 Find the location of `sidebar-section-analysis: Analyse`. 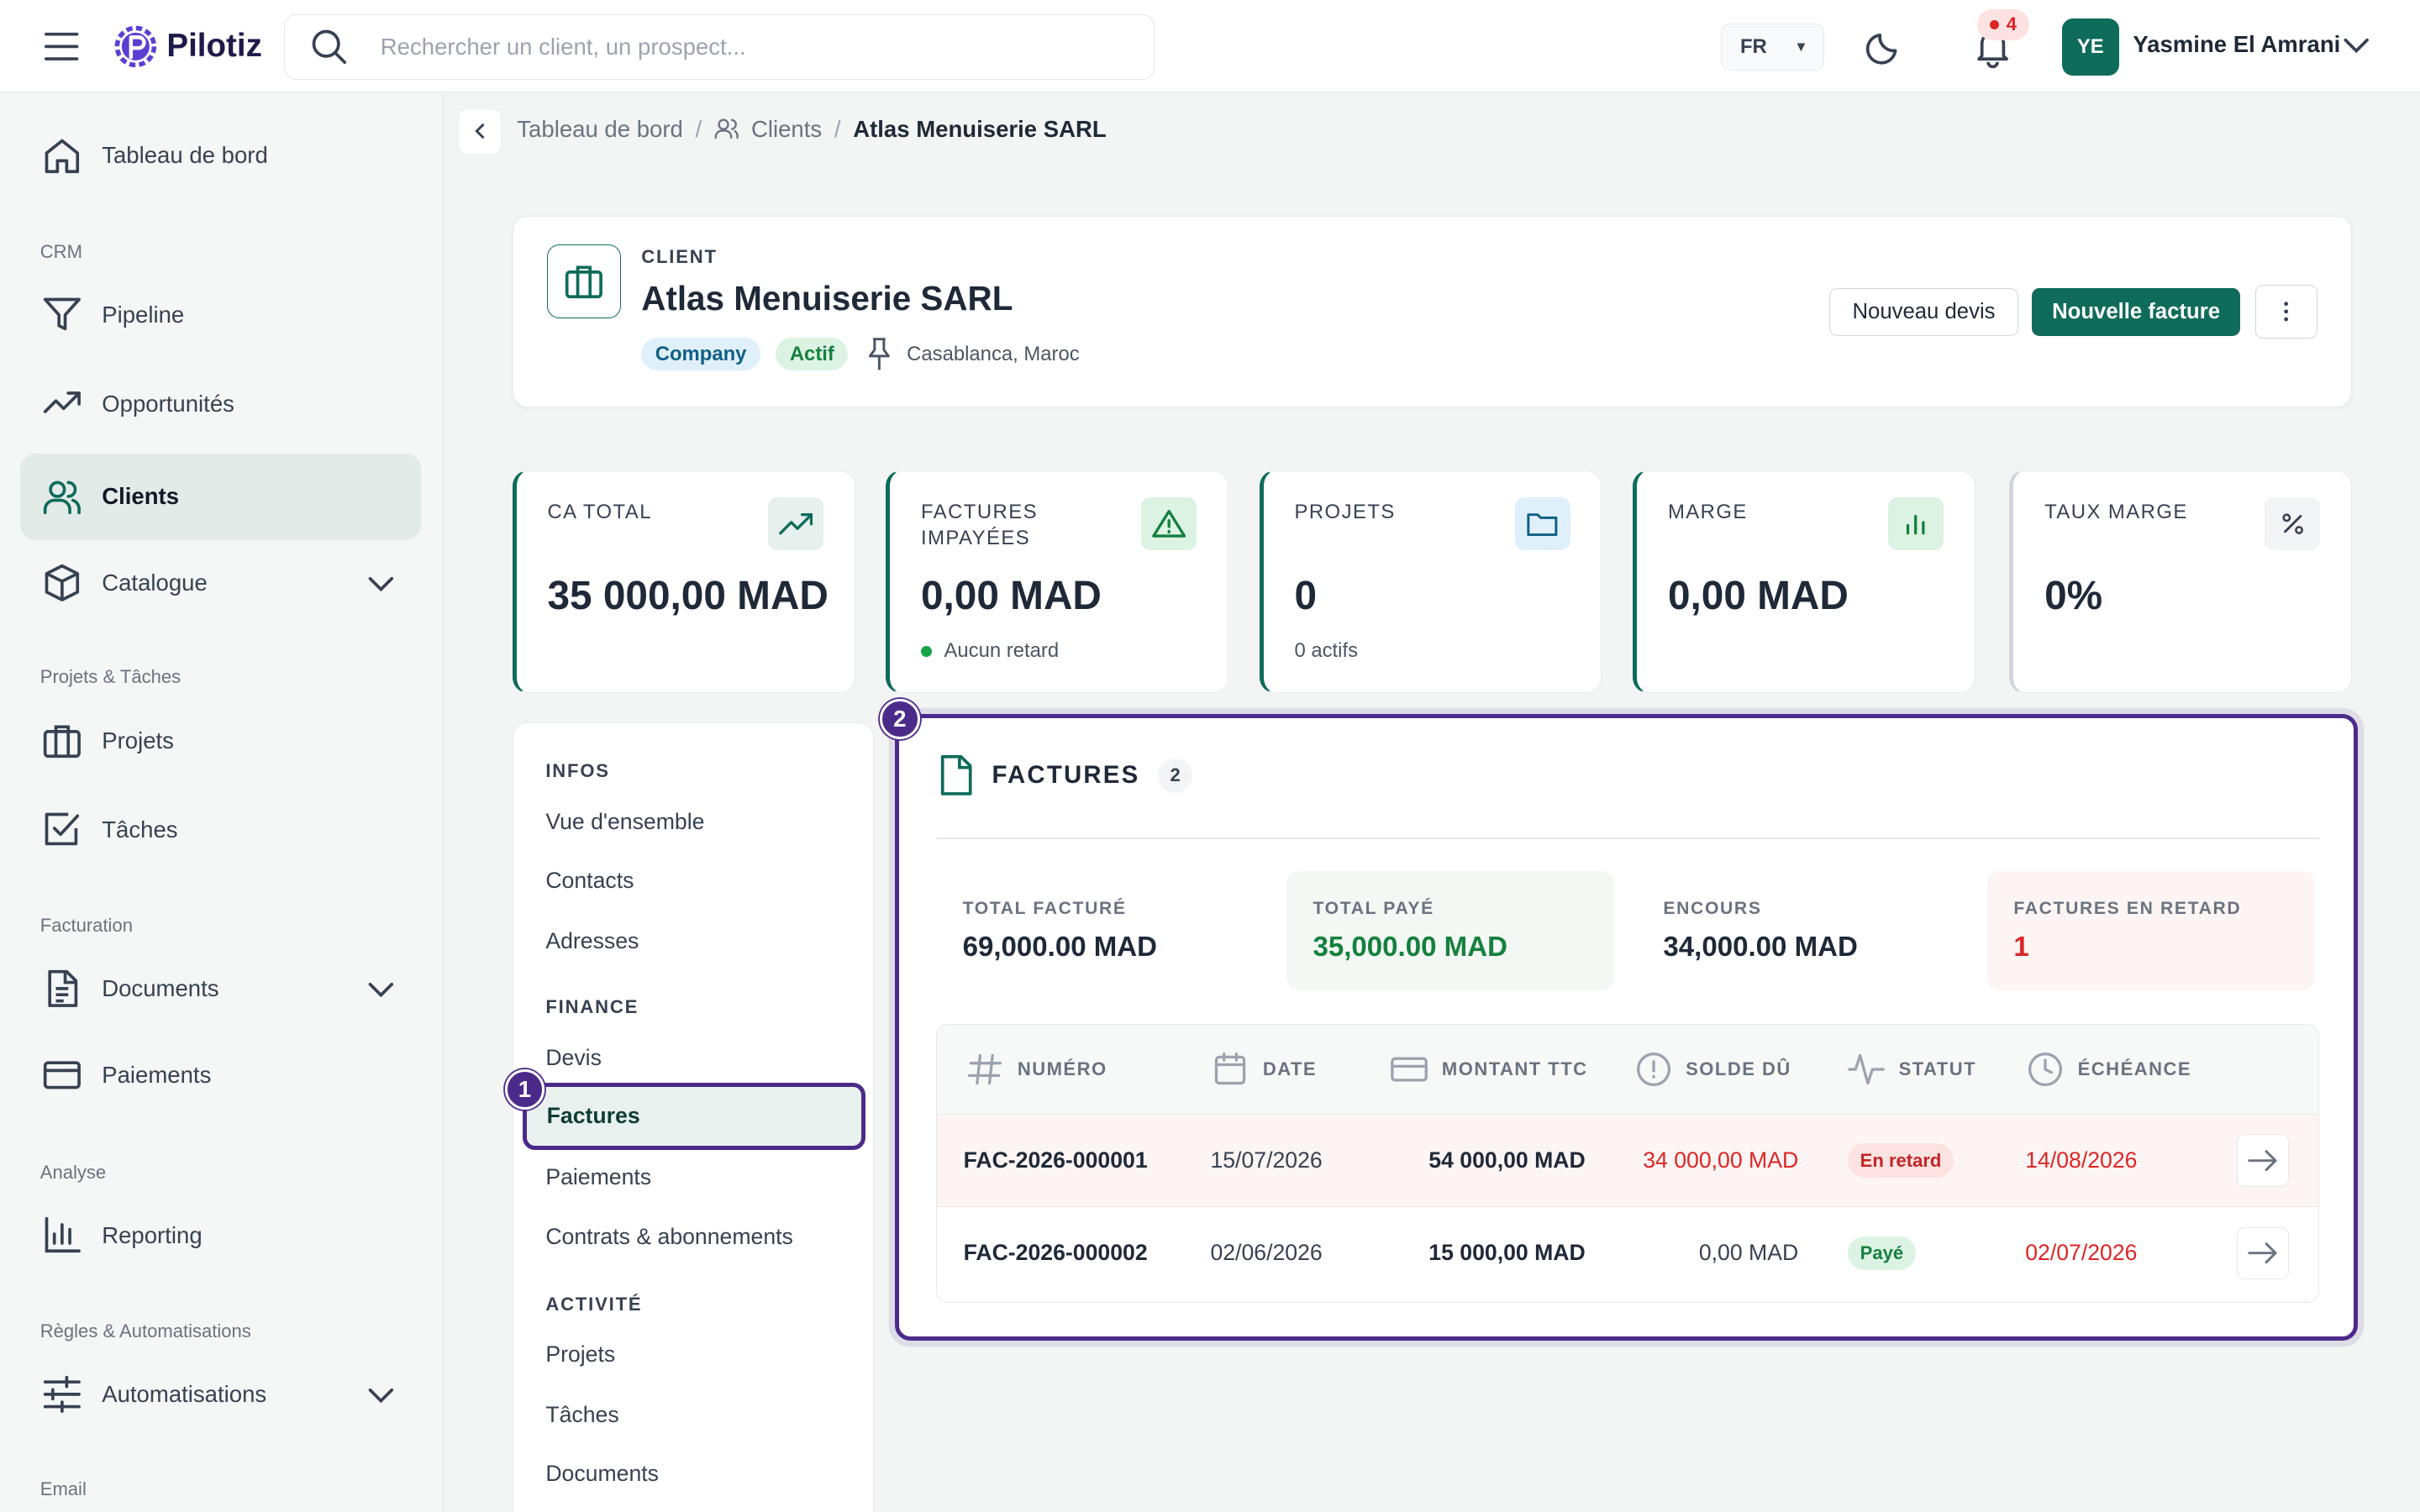

sidebar-section-analysis: Analyse is located at coordinates (73, 1173).